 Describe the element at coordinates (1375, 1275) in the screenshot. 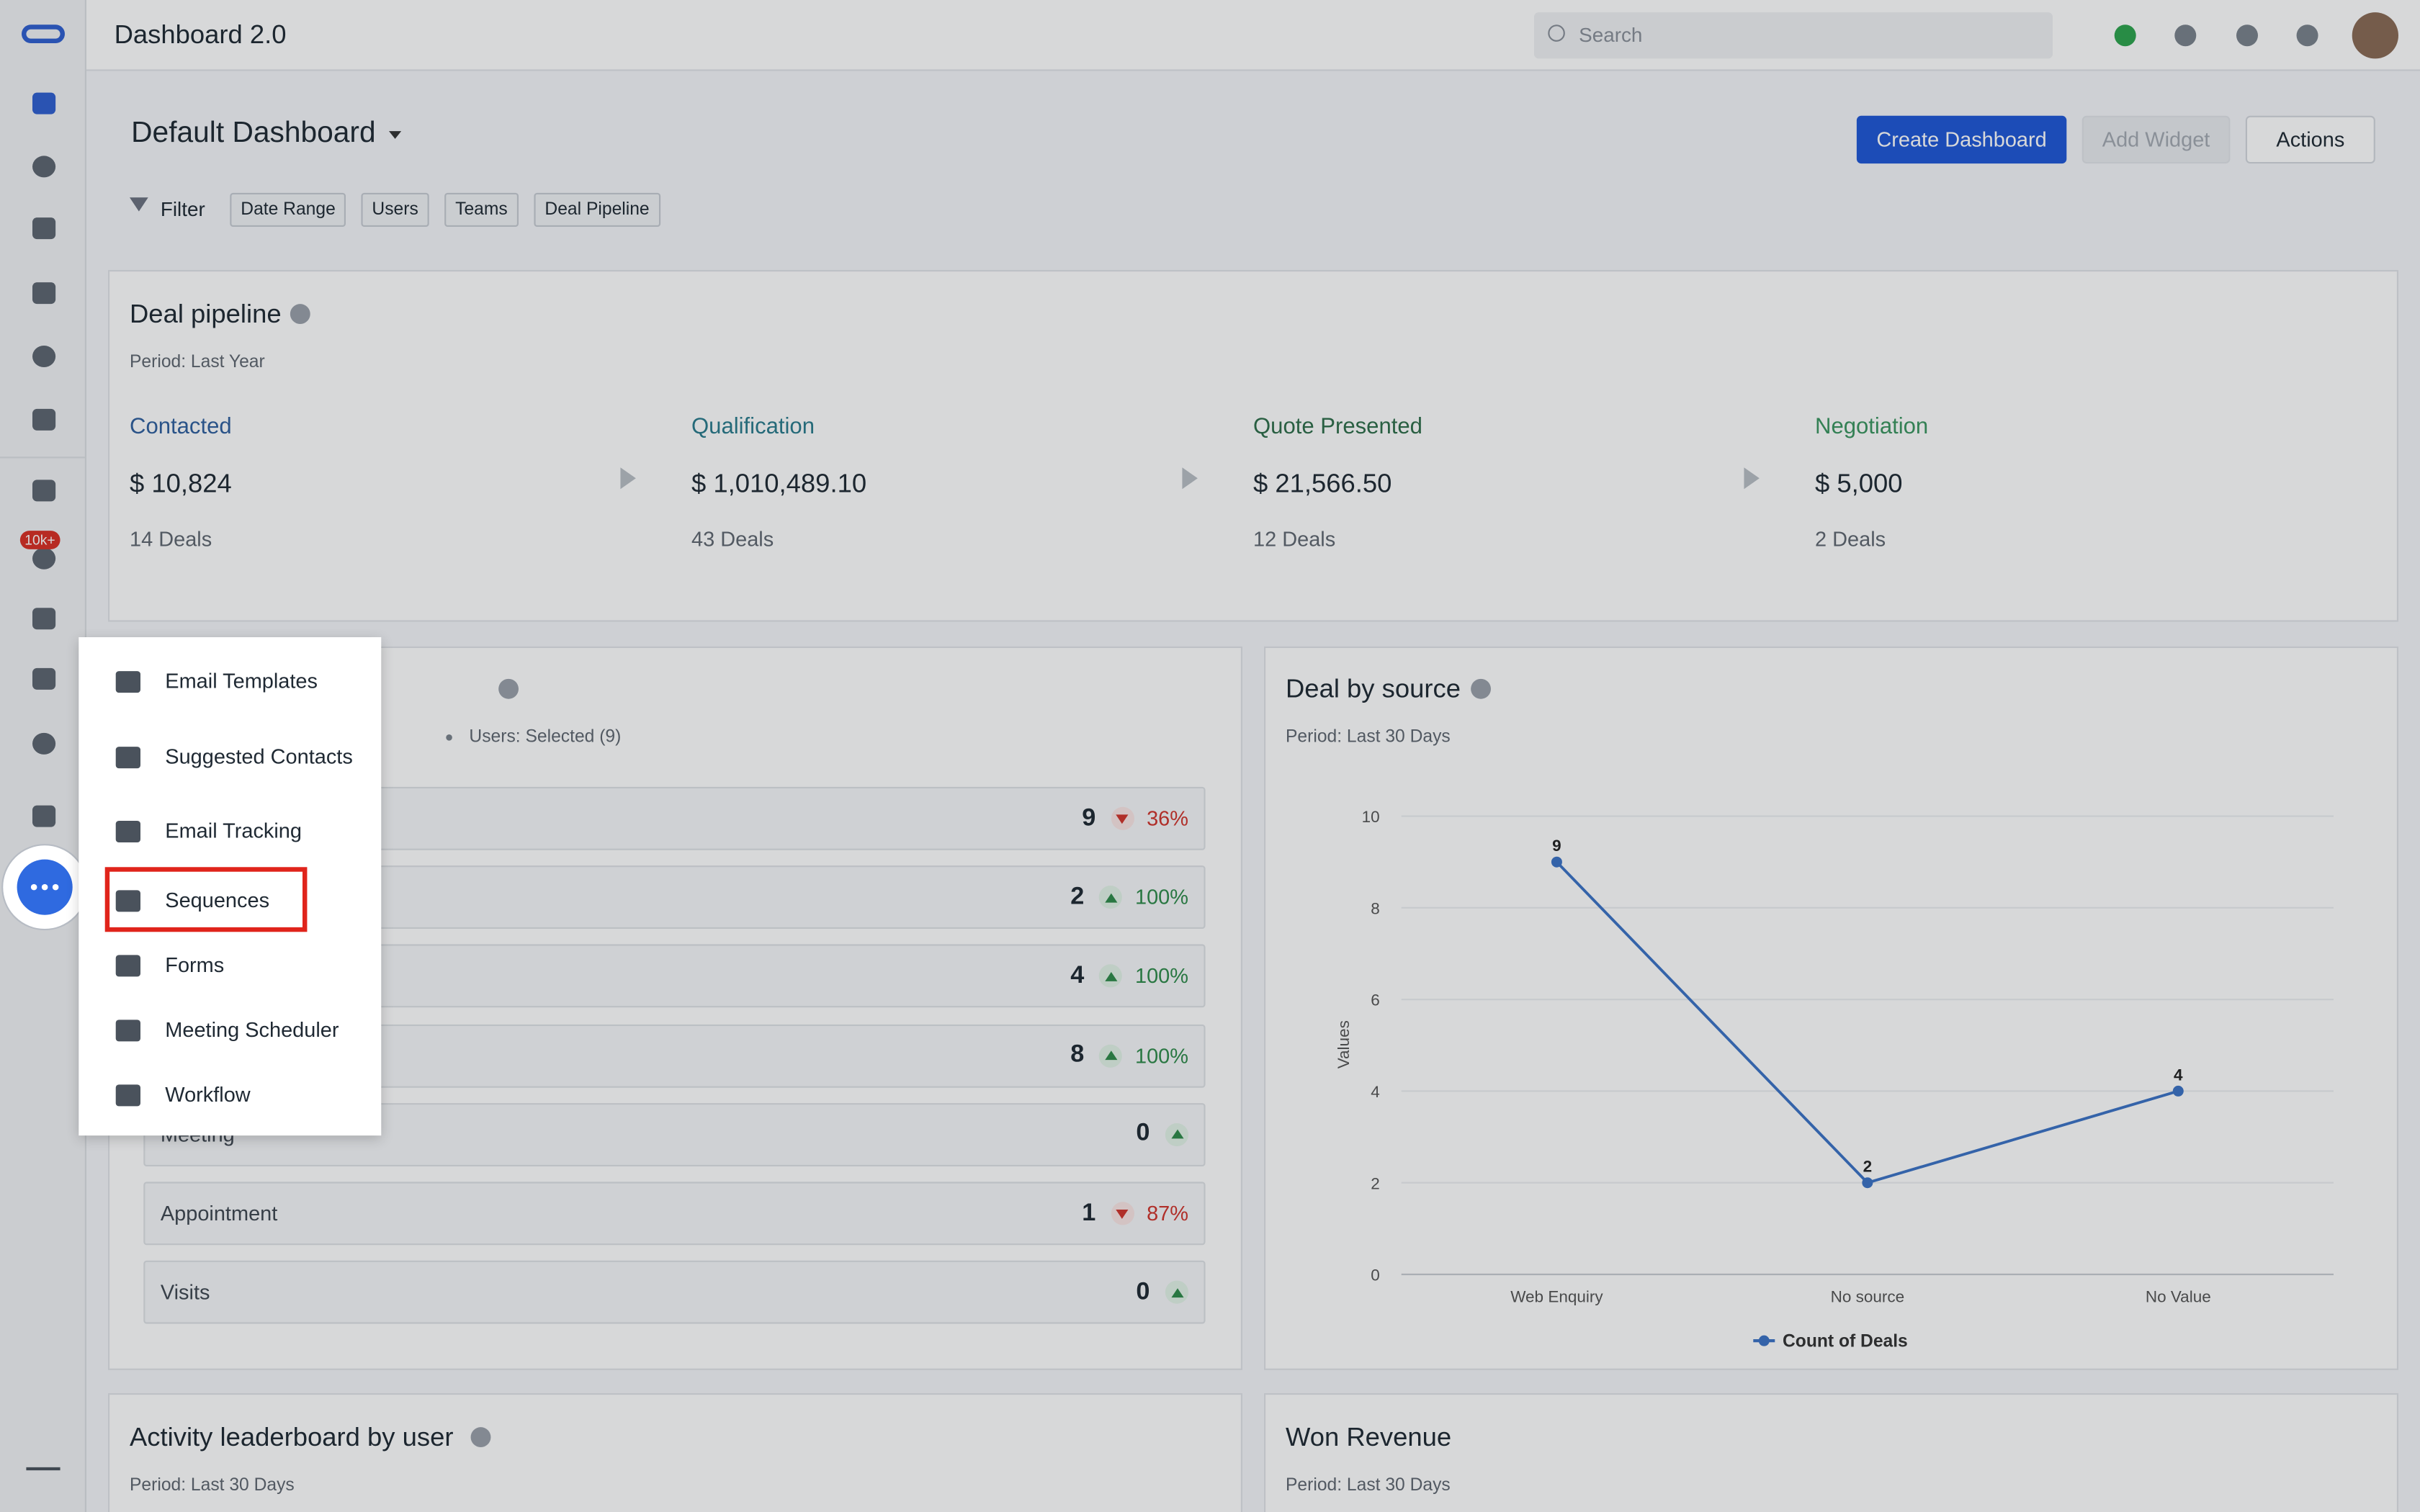

I see `y-tick-label: 0` at that location.